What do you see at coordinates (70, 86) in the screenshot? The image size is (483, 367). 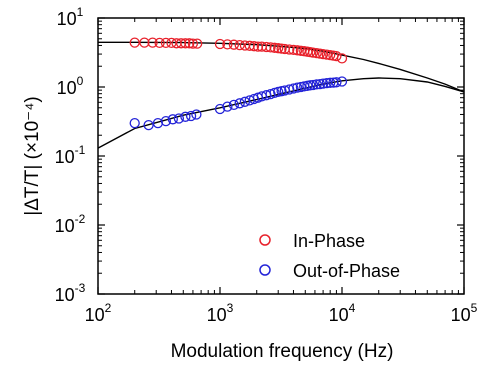 I see `y-tick-label: 10⁰` at bounding box center [70, 86].